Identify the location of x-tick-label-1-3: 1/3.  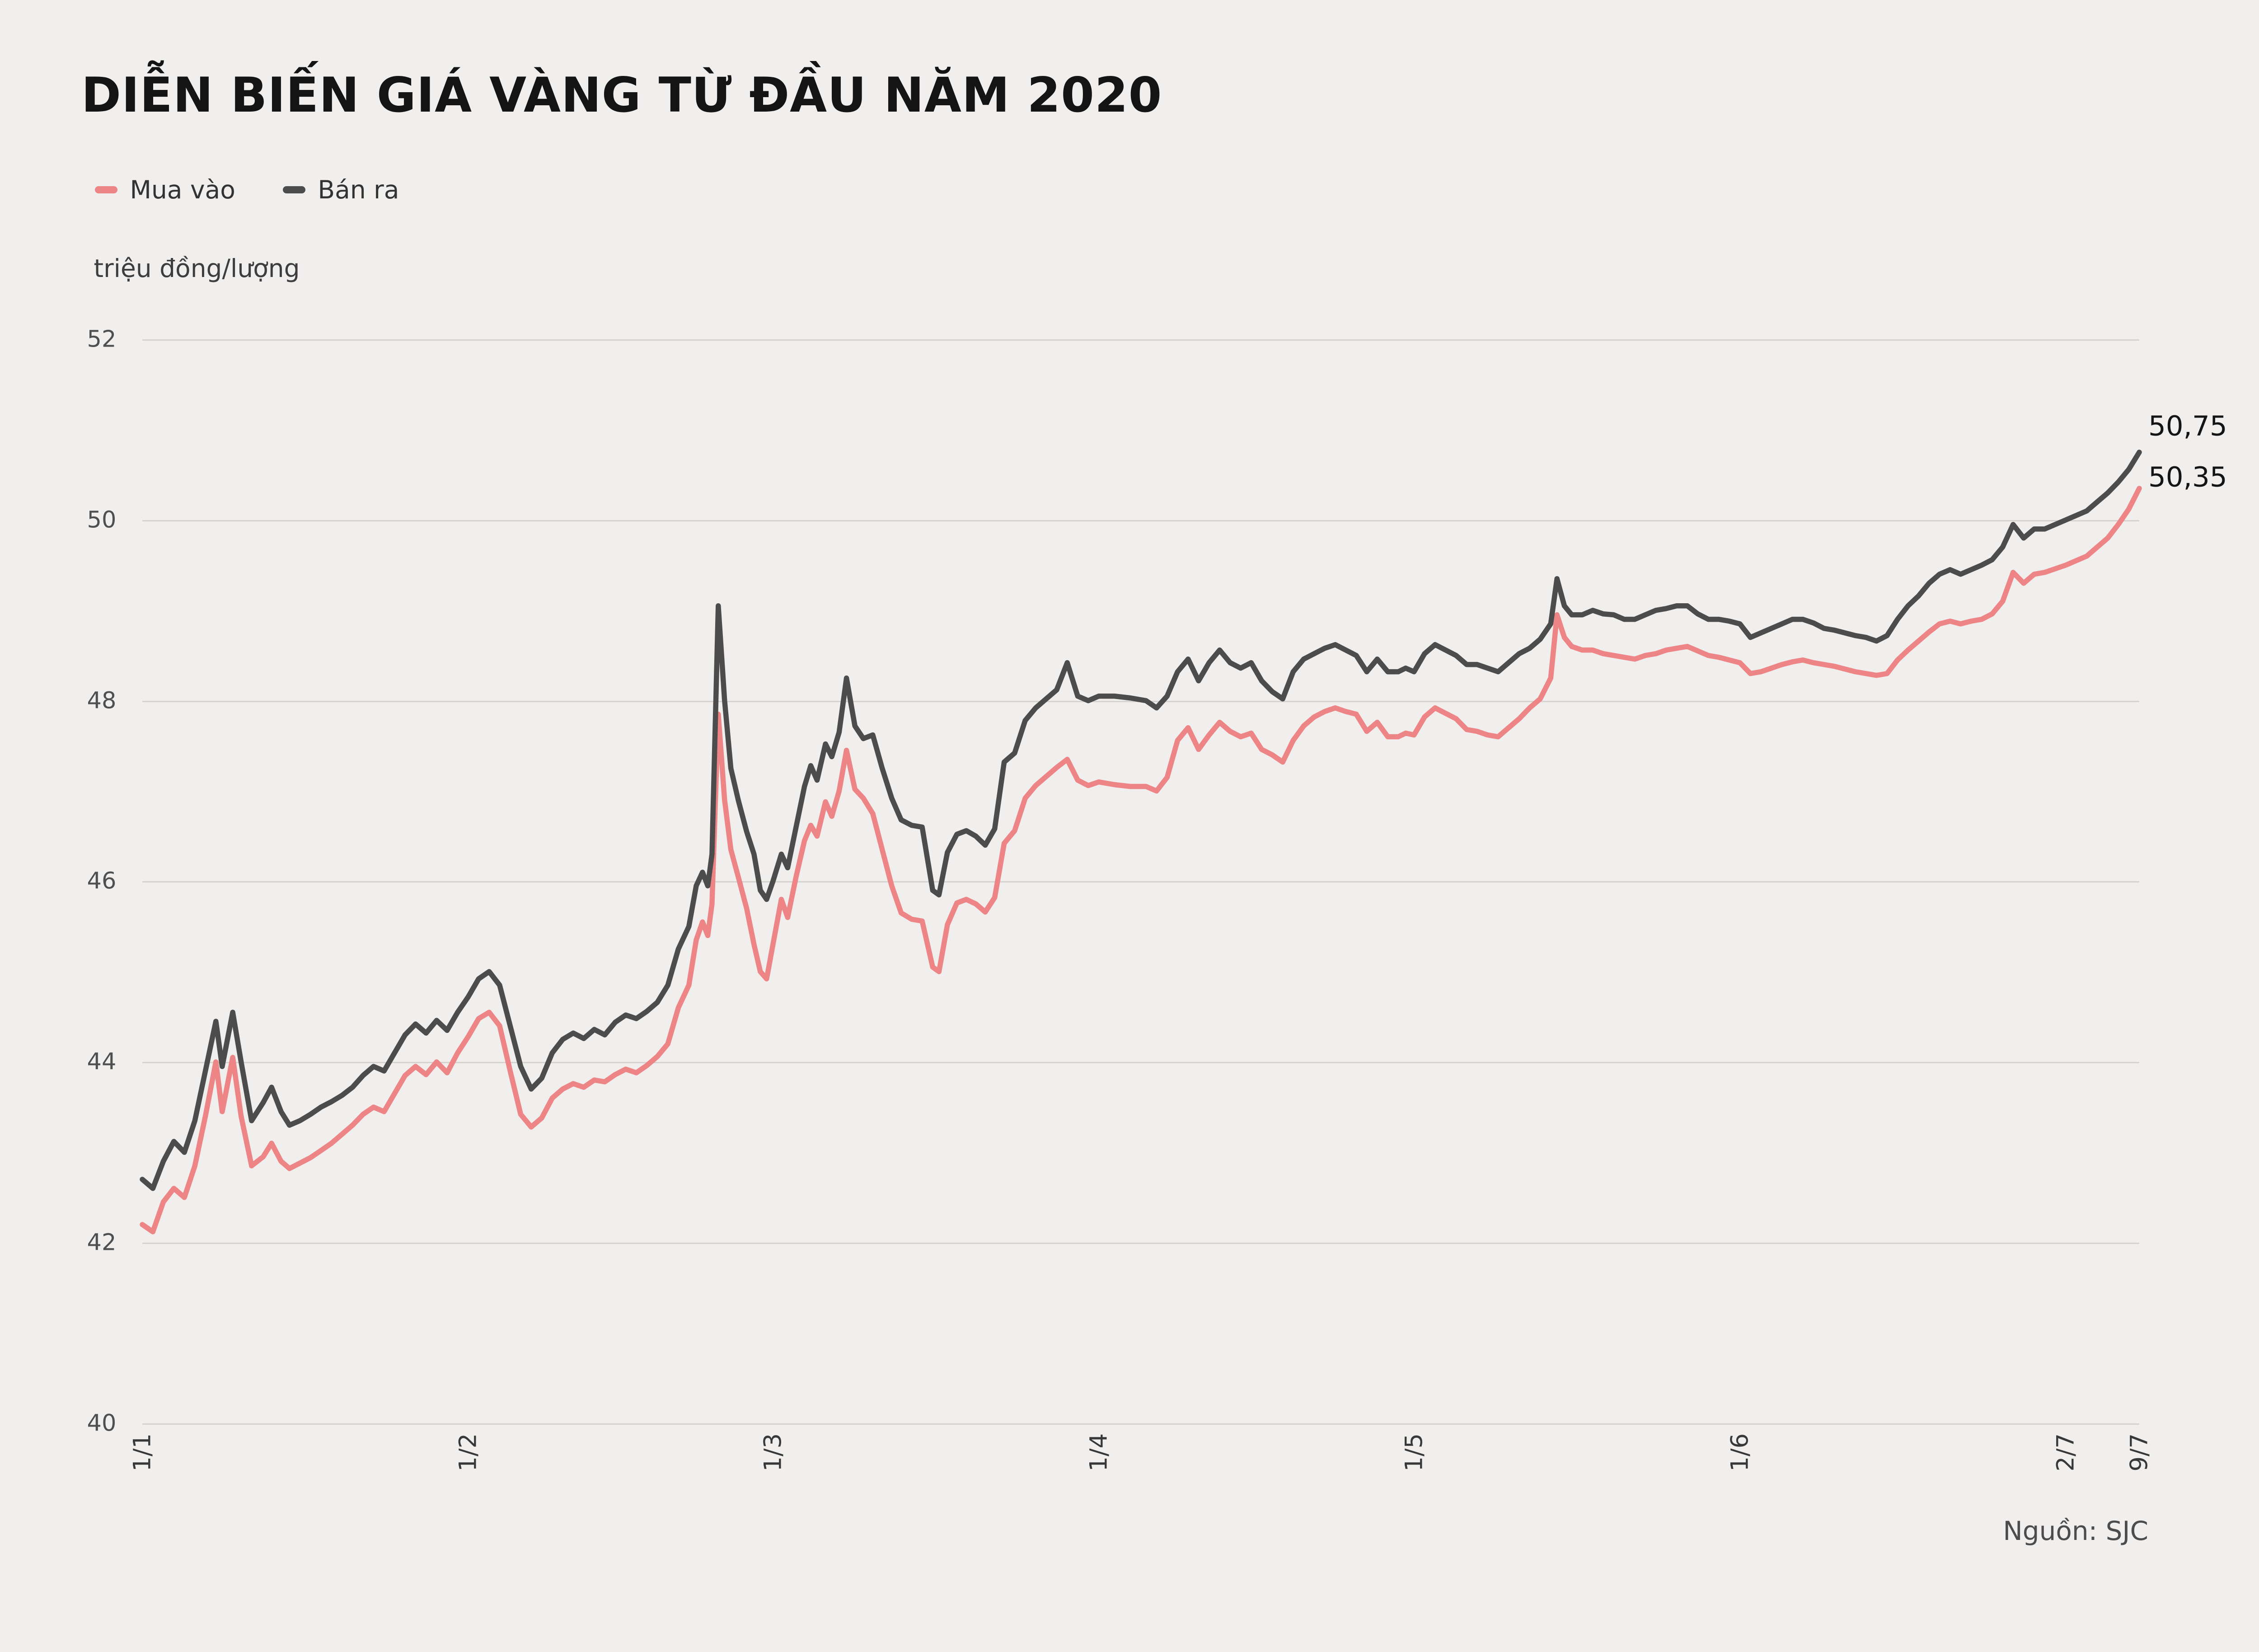
(773, 1452).